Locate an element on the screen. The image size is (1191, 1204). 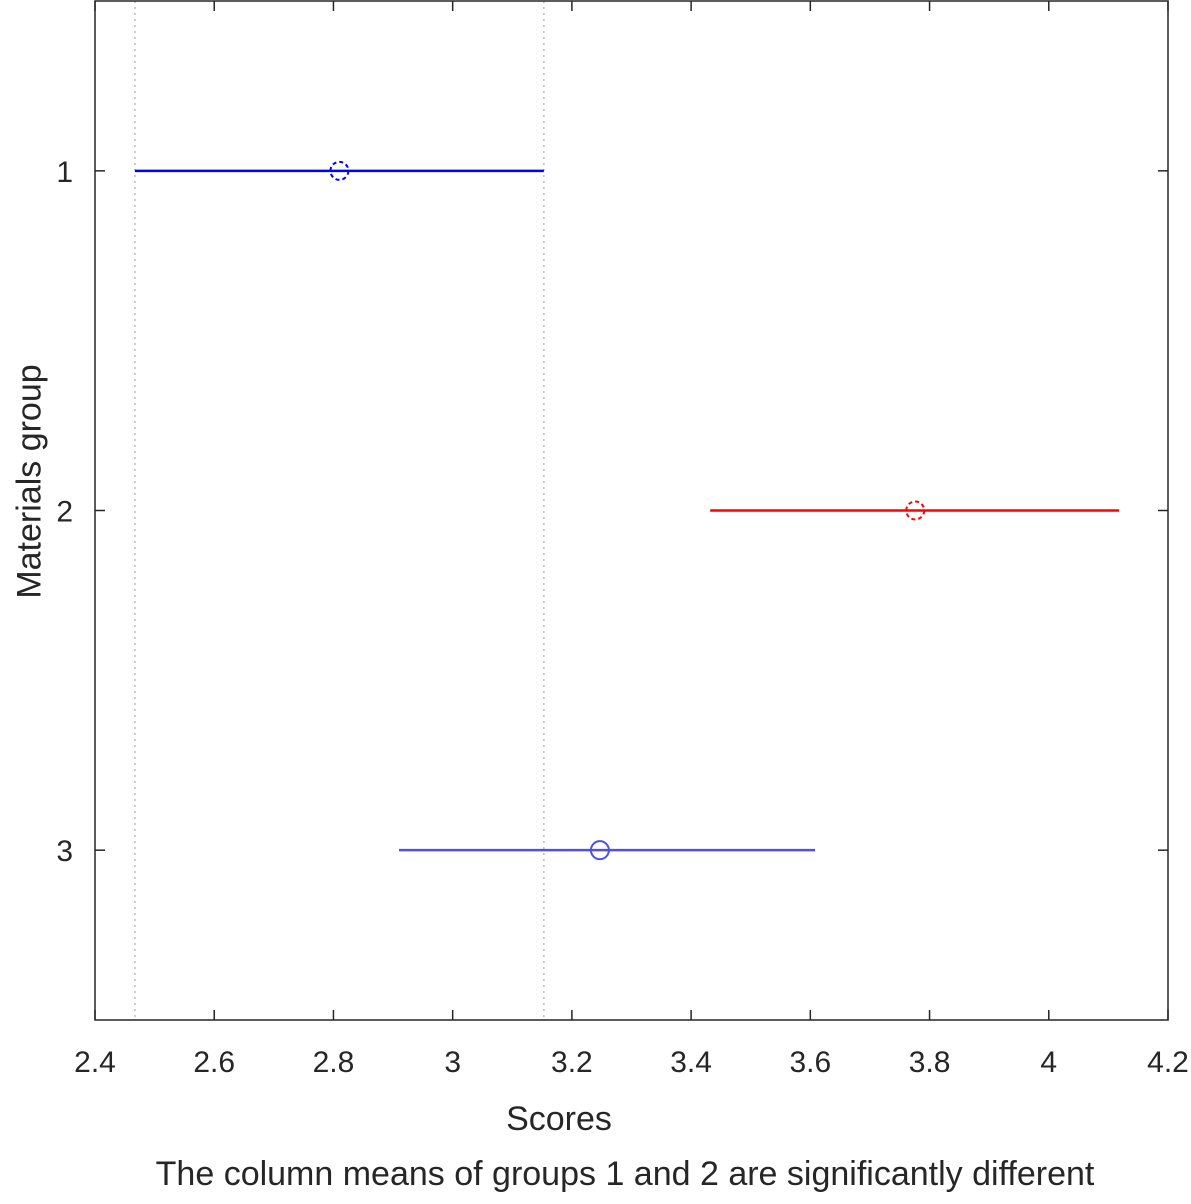
y-tick-label: 2 is located at coordinates (64, 512).